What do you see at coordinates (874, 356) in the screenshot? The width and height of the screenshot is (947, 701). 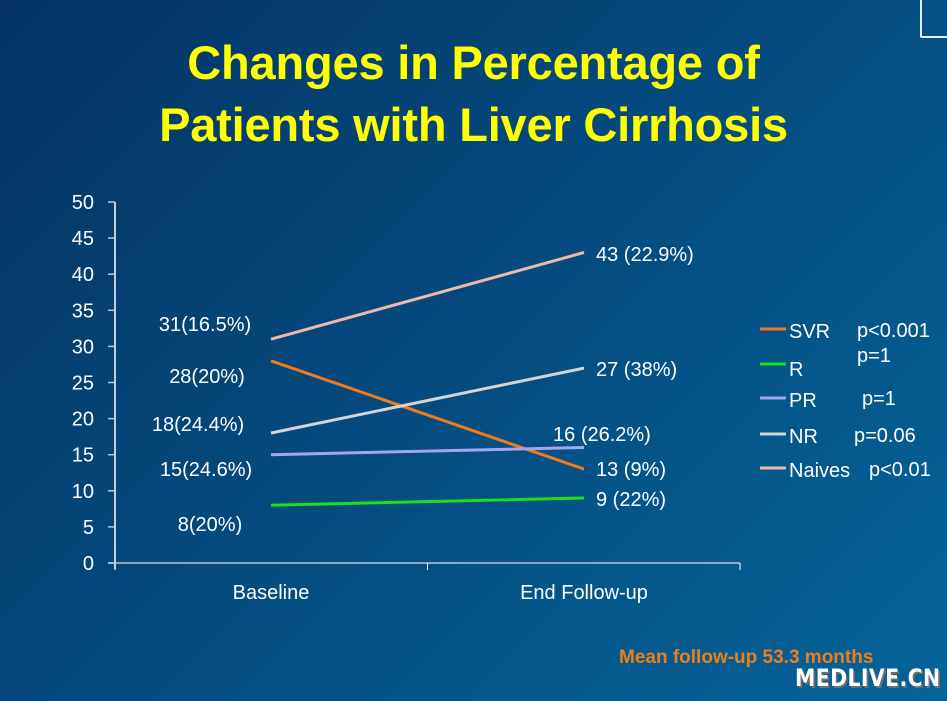 I see `legend-pvalue-r: p=1` at bounding box center [874, 356].